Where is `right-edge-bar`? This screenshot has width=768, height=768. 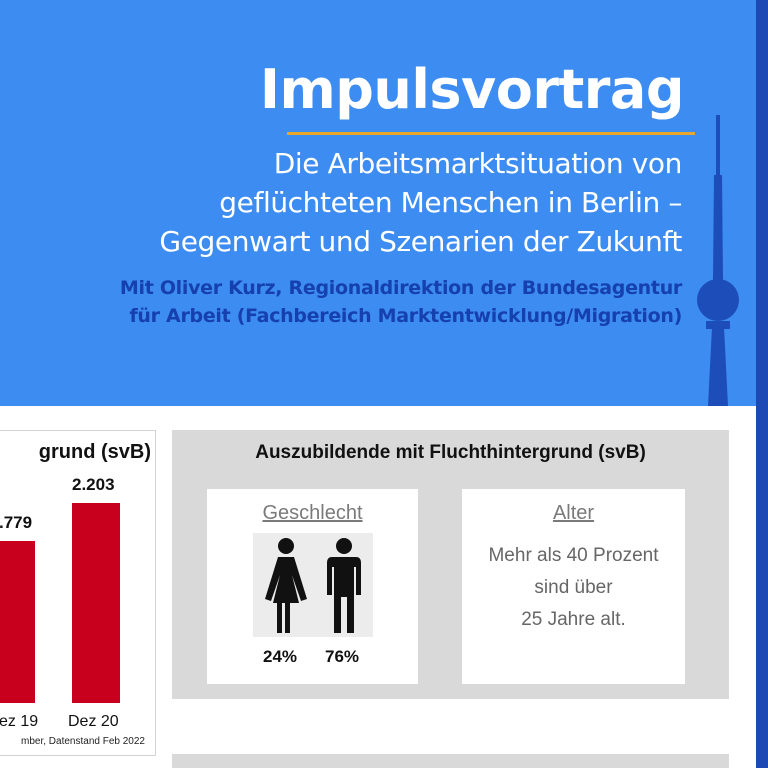 right-edge-bar is located at coordinates (762, 384).